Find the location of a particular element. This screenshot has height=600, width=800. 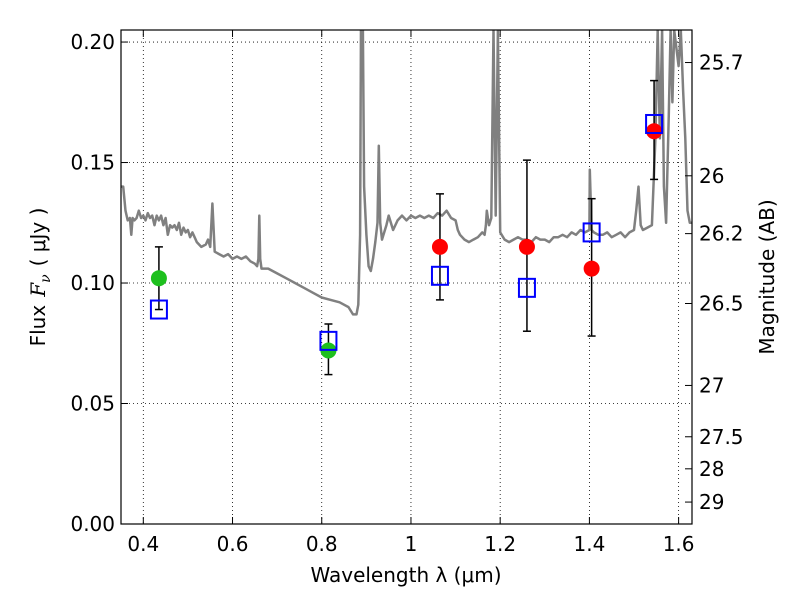

x-tick-label: 0.4 is located at coordinates (143, 544).